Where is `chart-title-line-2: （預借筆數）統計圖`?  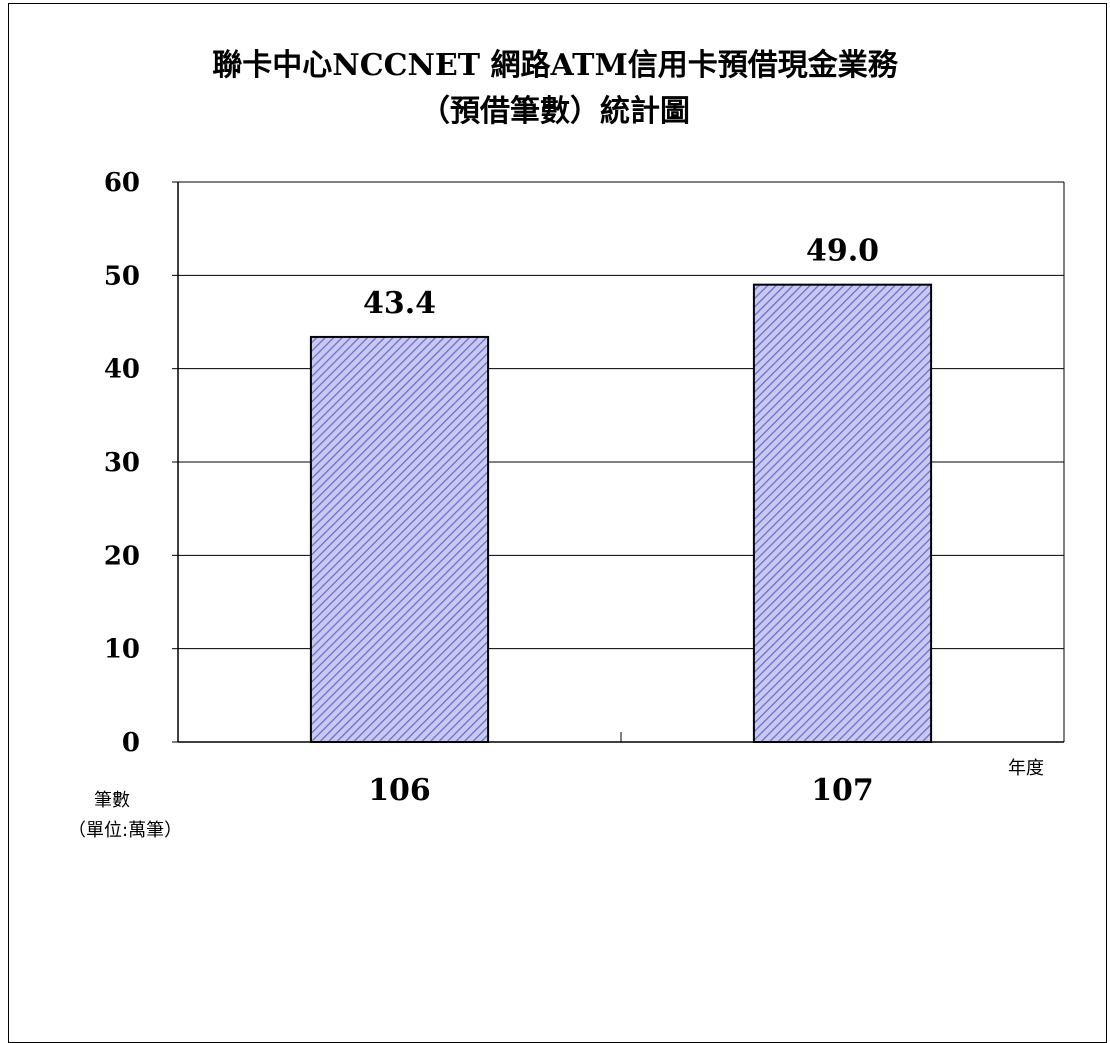
chart-title-line-2: （預借筆數）統計圖 is located at coordinates (555, 111).